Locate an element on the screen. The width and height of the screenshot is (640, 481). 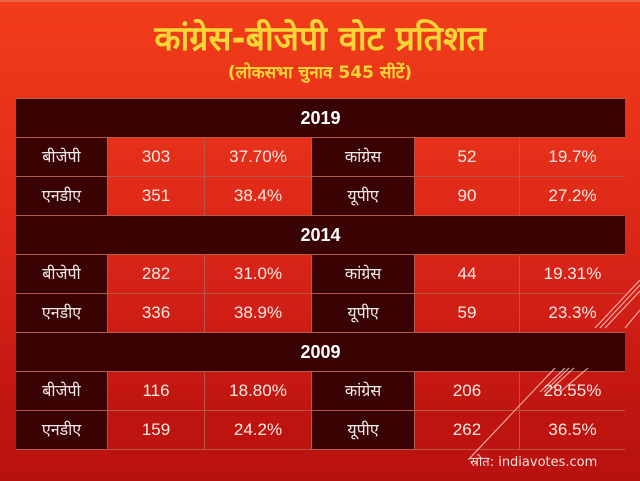
party-a-vote: 18.80% is located at coordinates (257, 391).